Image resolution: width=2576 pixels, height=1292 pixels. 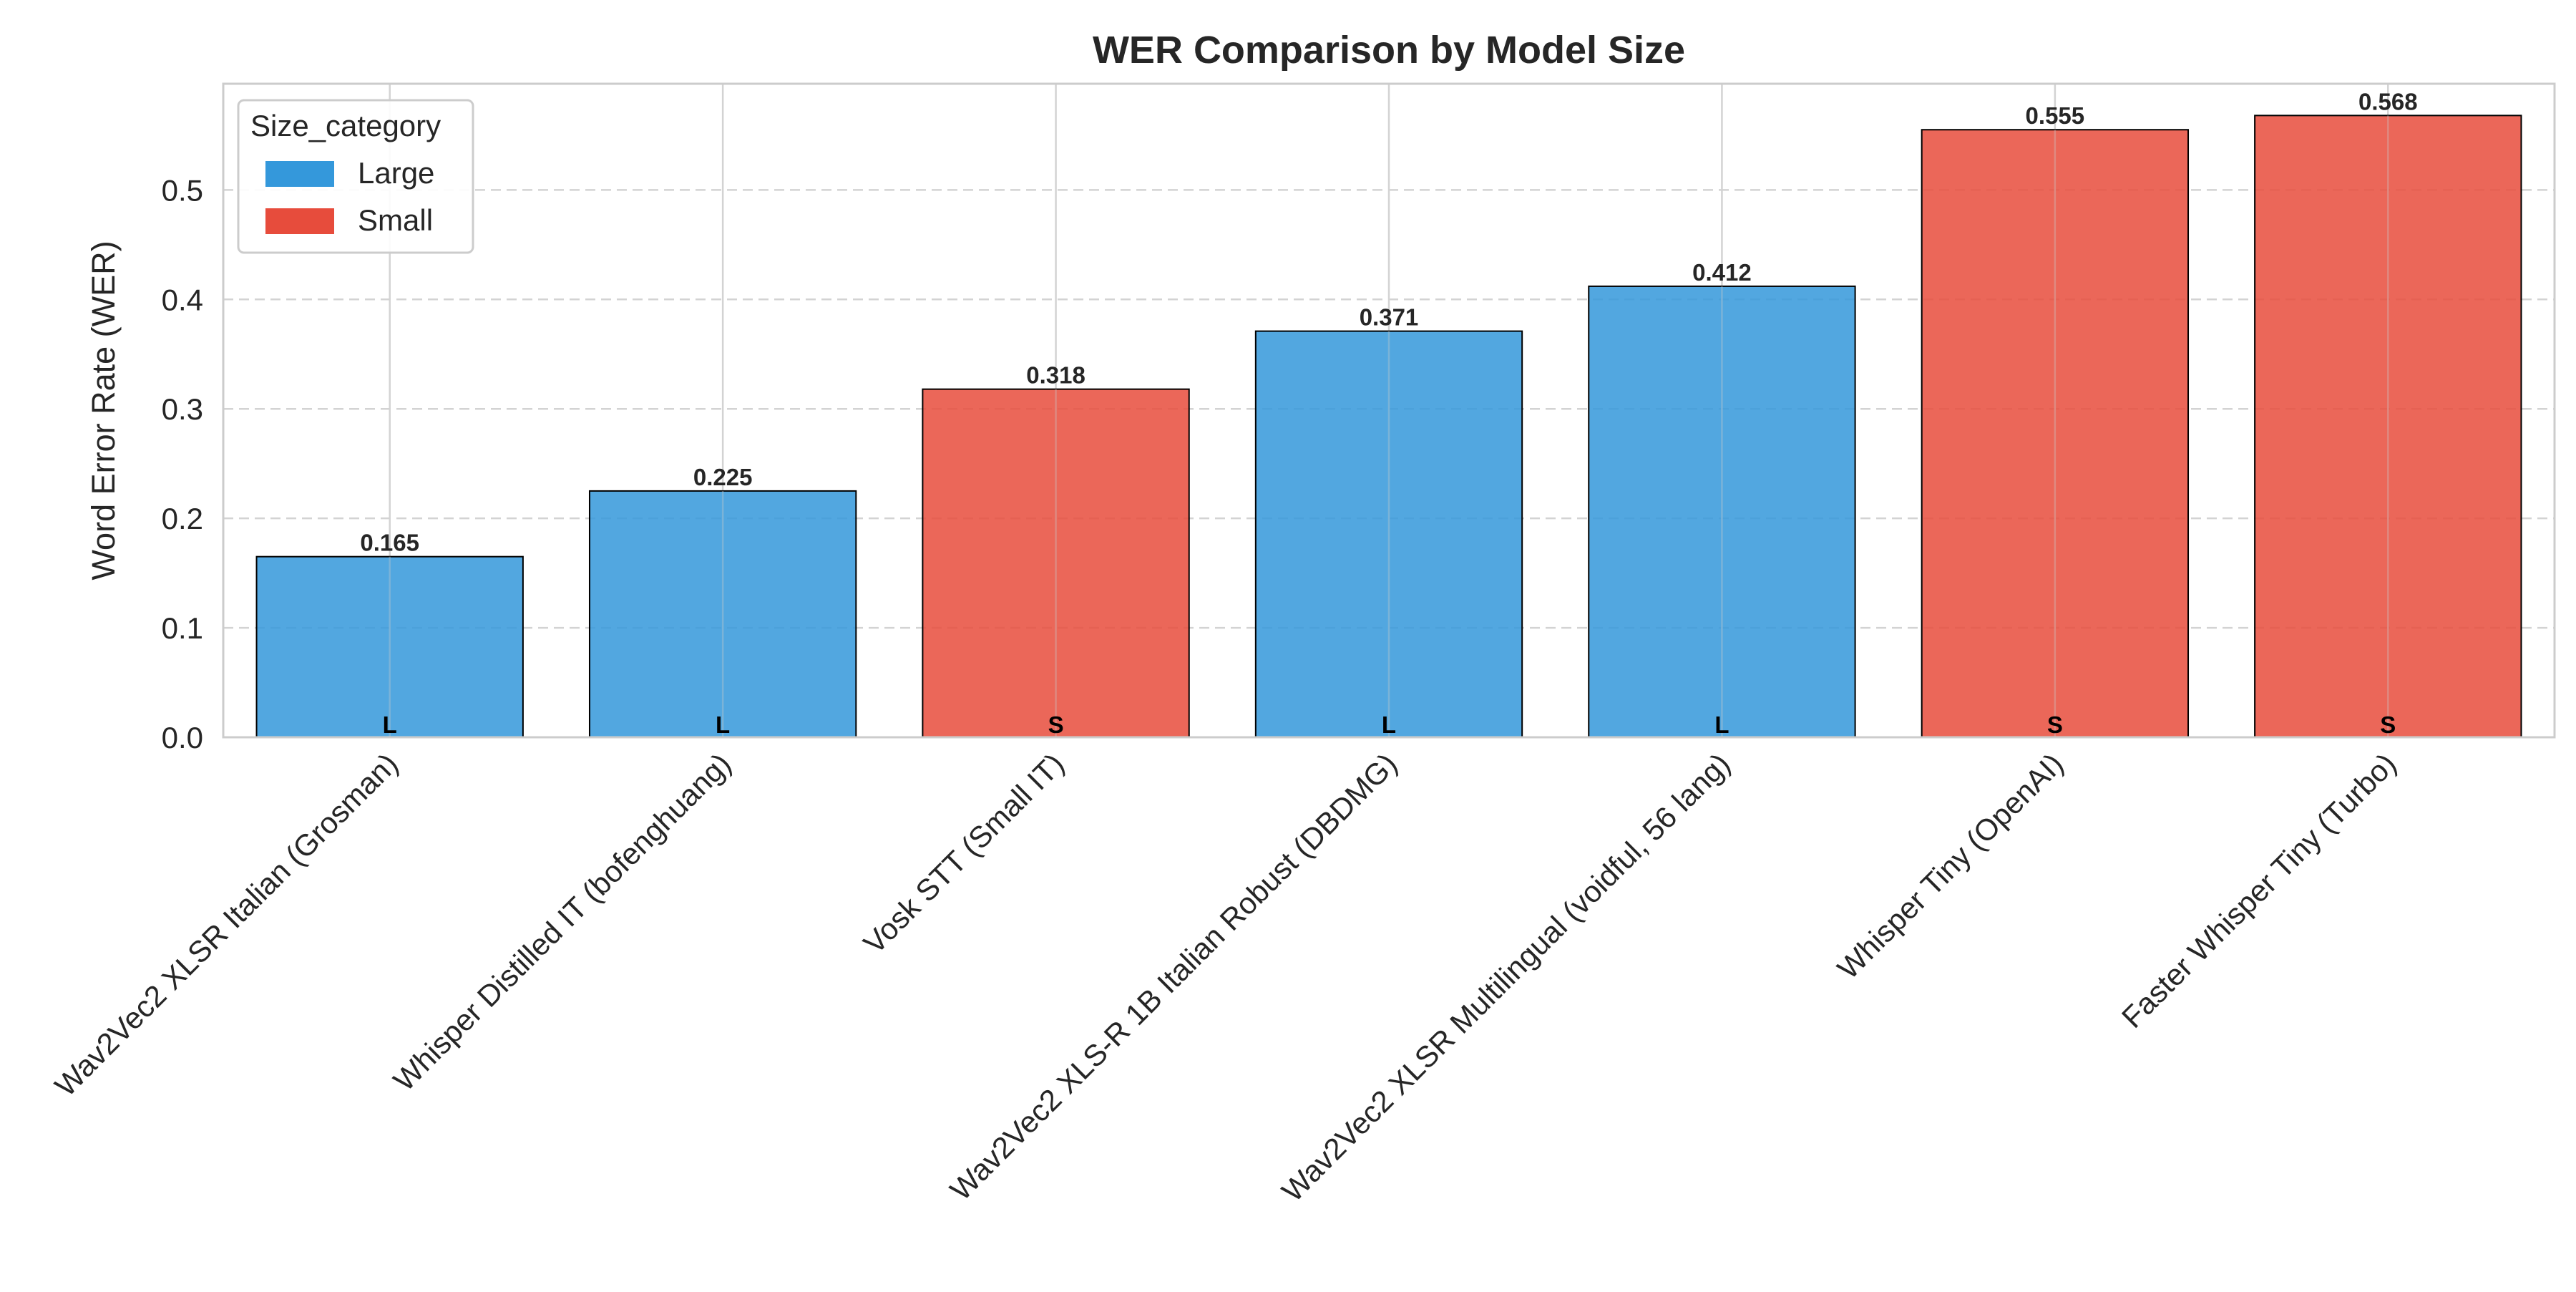 I want to click on y-tick-label: 0.1, so click(x=182, y=628).